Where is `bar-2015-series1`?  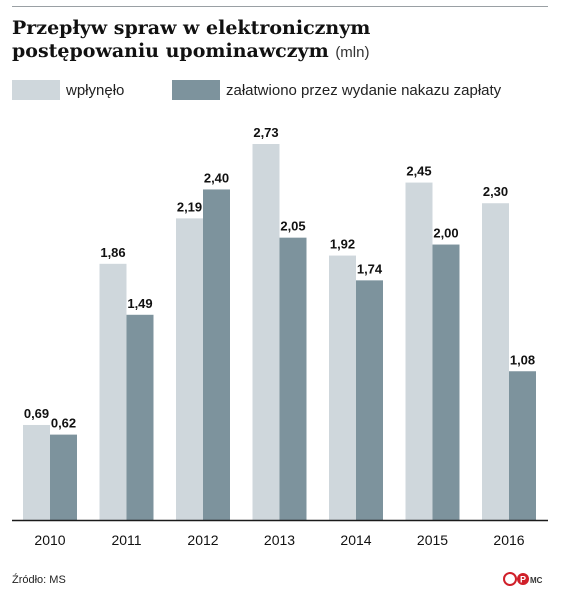 bar-2015-series1 is located at coordinates (419, 351).